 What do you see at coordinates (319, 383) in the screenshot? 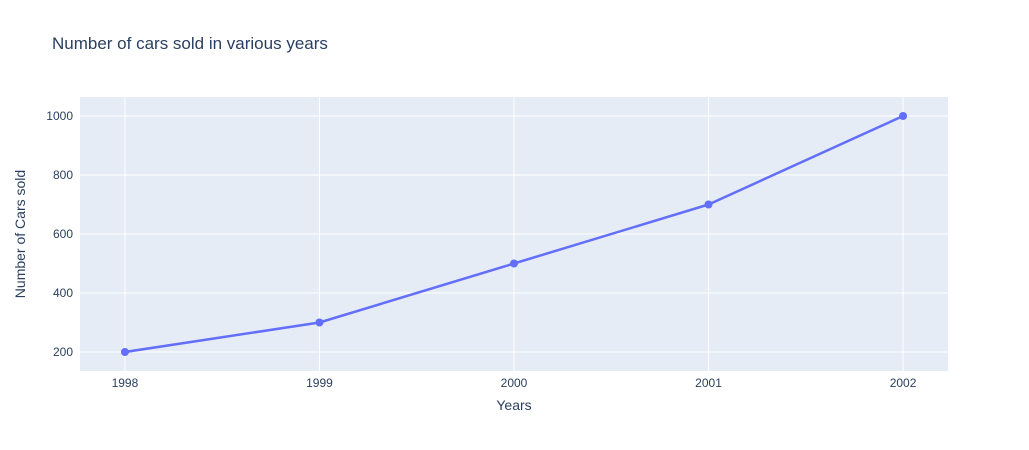
I see `x-tick-label: 1999` at bounding box center [319, 383].